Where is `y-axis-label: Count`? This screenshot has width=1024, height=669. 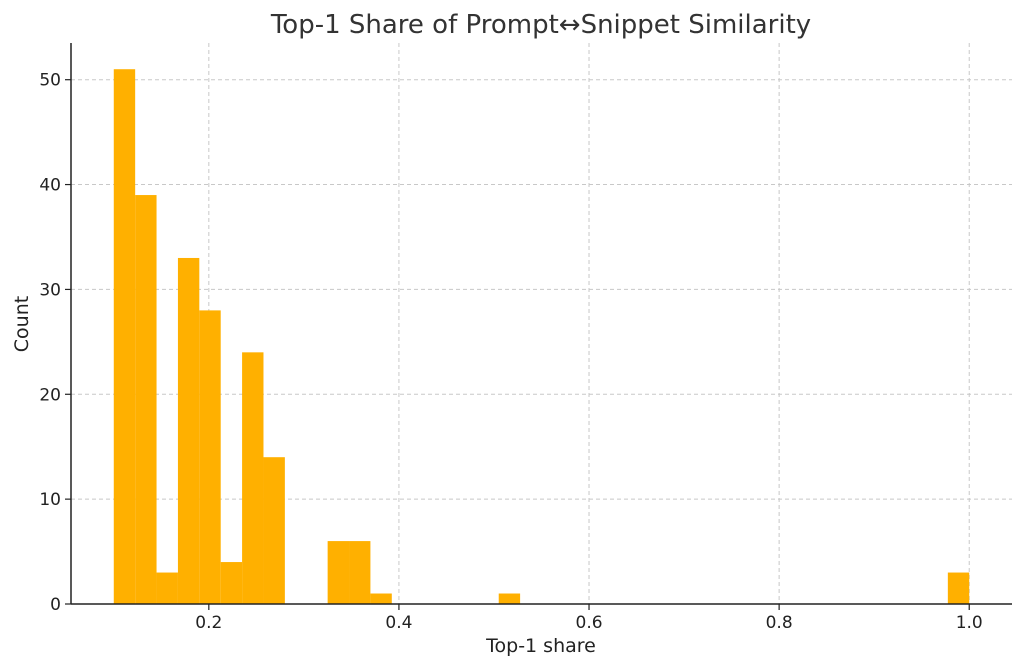 y-axis-label: Count is located at coordinates (22, 324).